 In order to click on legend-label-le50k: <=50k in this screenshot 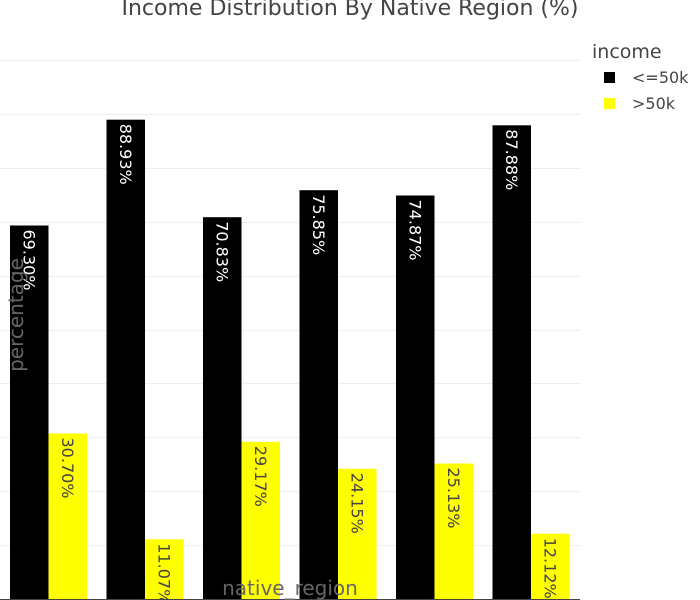, I will do `click(660, 77)`.